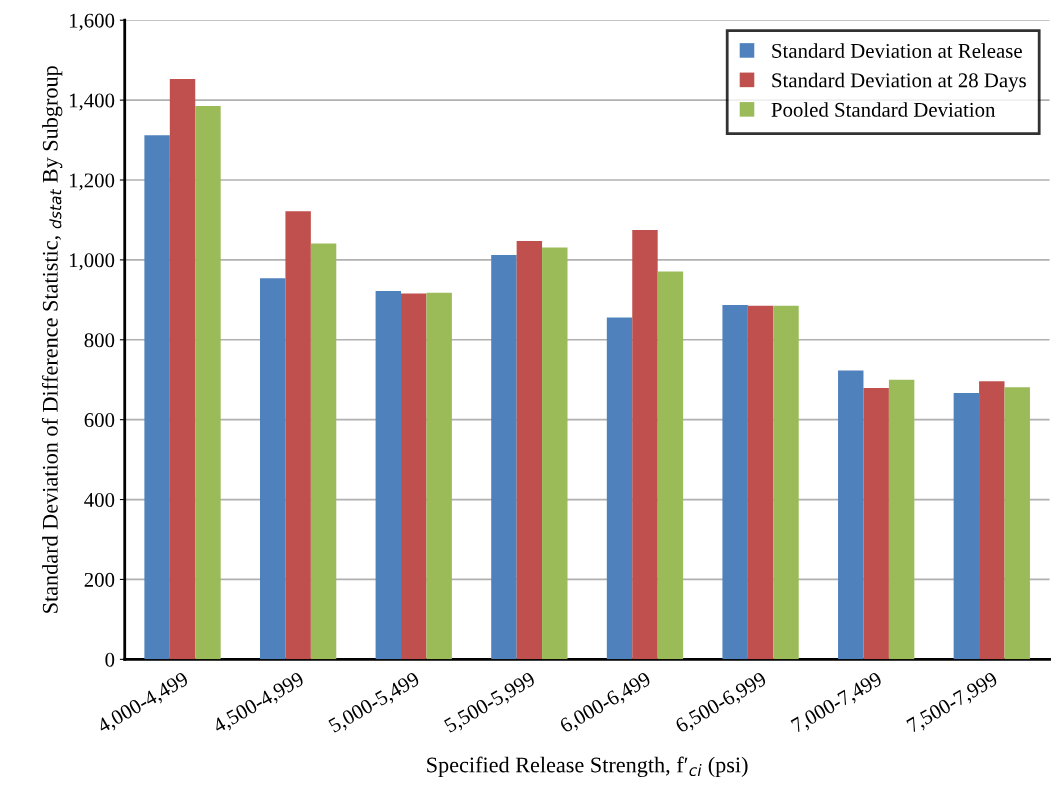  Describe the element at coordinates (92, 182) in the screenshot. I see `y-tick-label: 1,200` at that location.